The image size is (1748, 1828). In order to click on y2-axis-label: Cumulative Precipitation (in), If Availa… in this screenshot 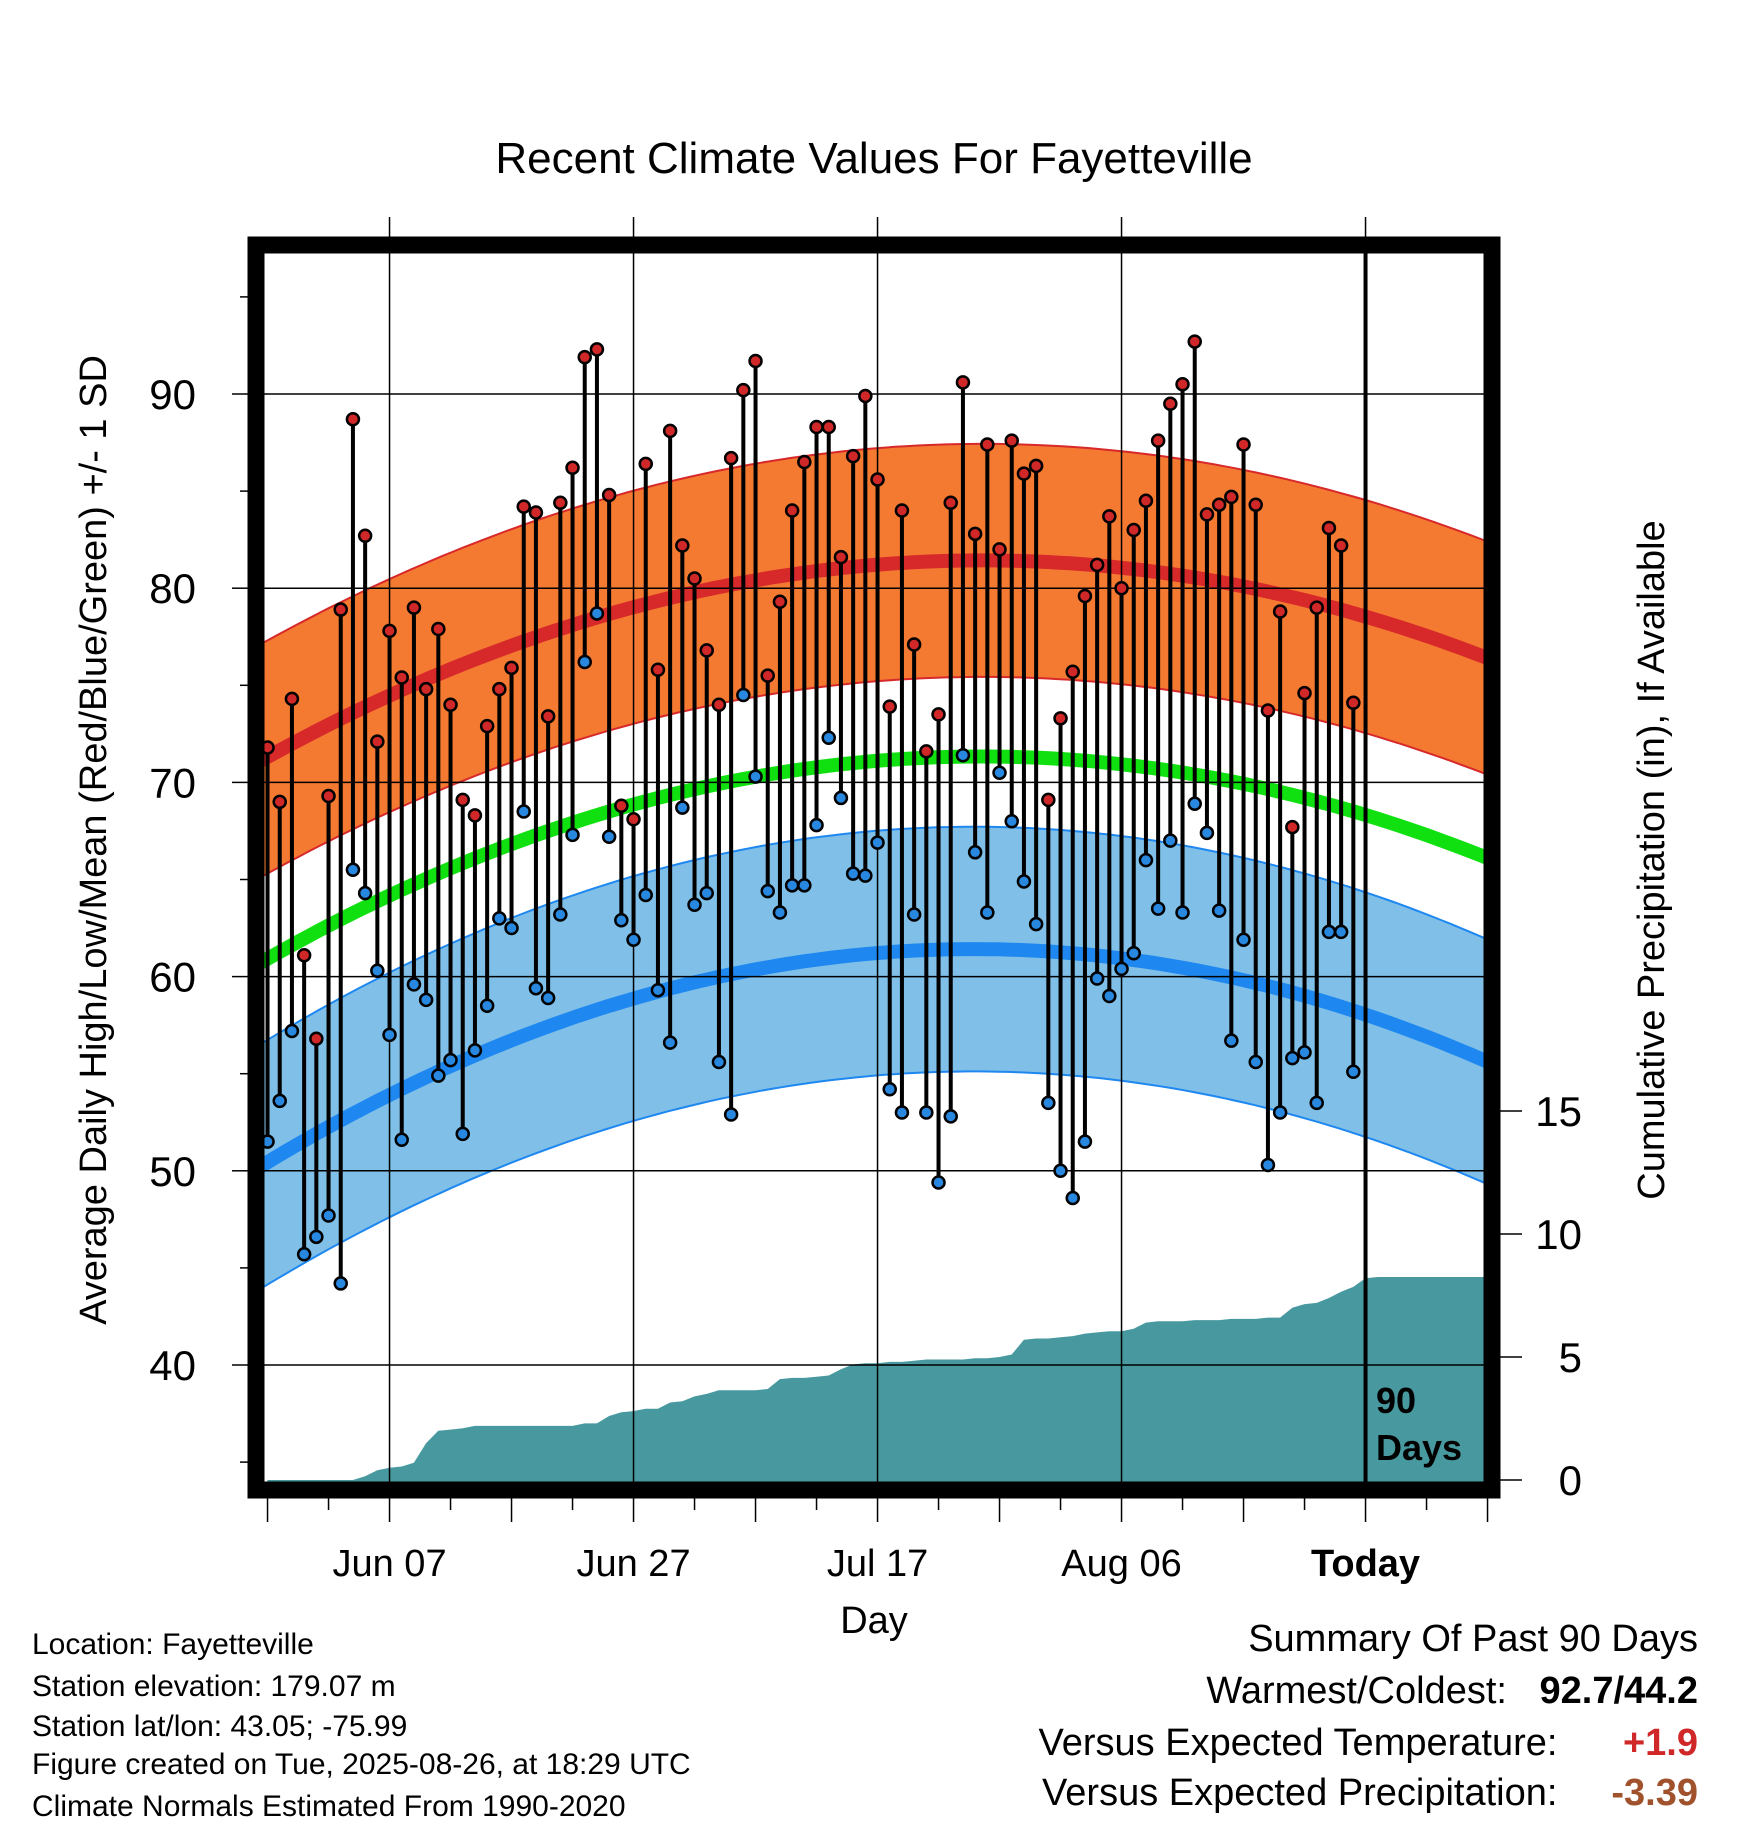, I will do `click(1652, 859)`.